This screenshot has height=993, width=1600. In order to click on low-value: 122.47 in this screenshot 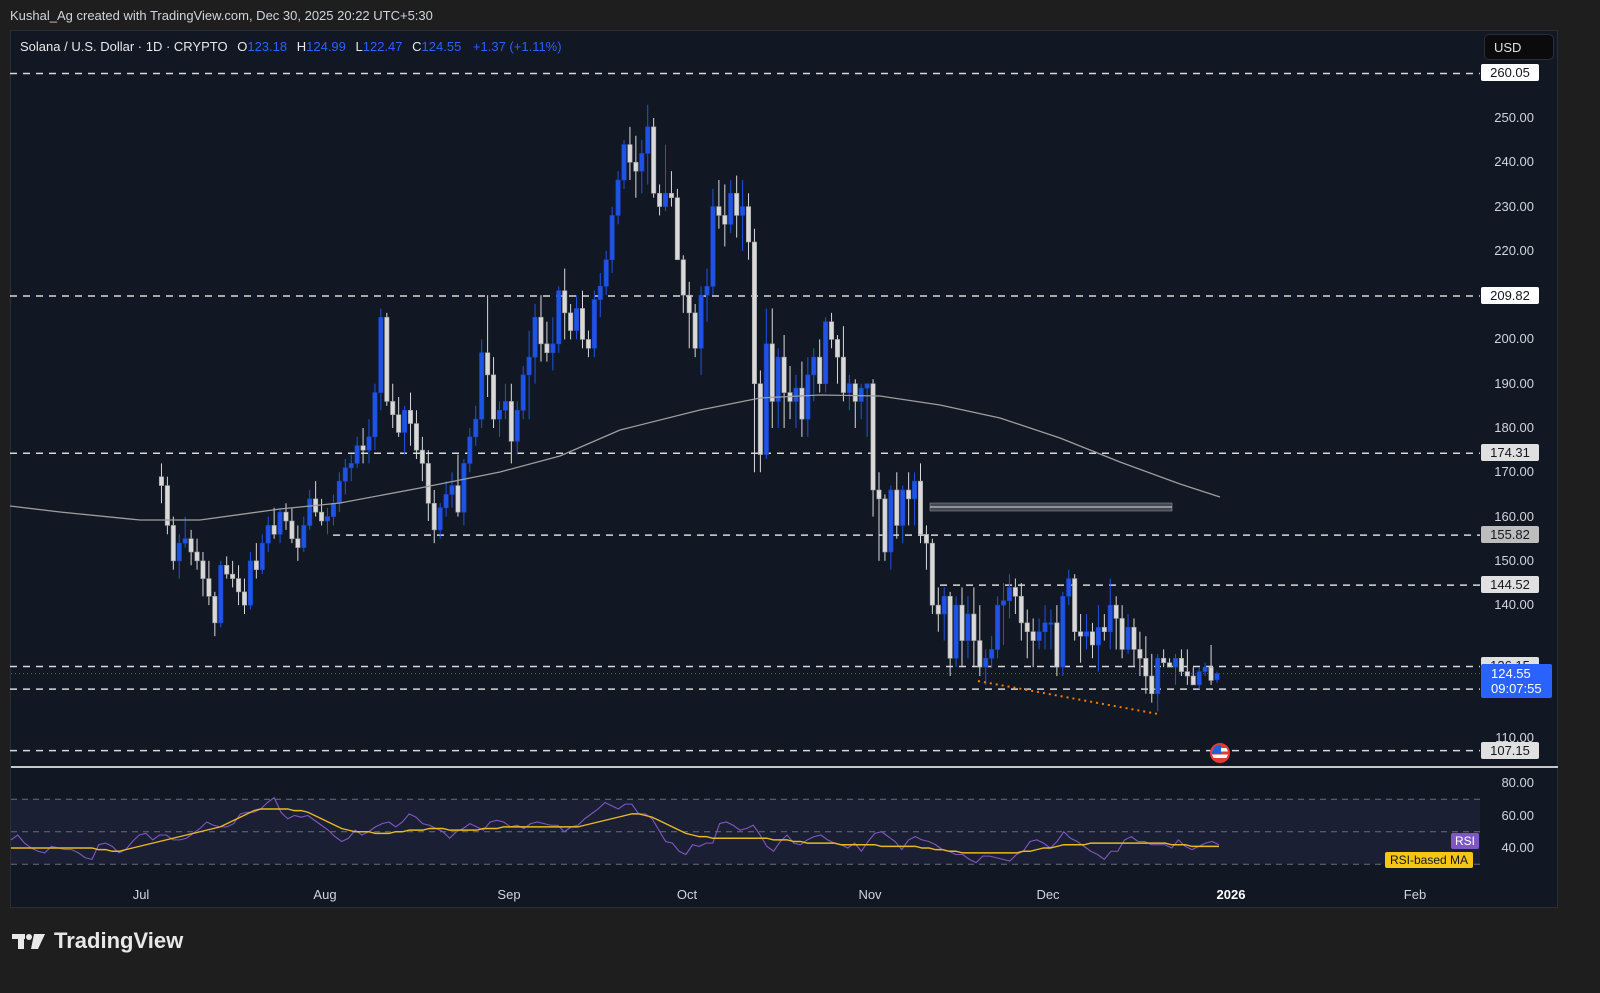, I will do `click(382, 46)`.